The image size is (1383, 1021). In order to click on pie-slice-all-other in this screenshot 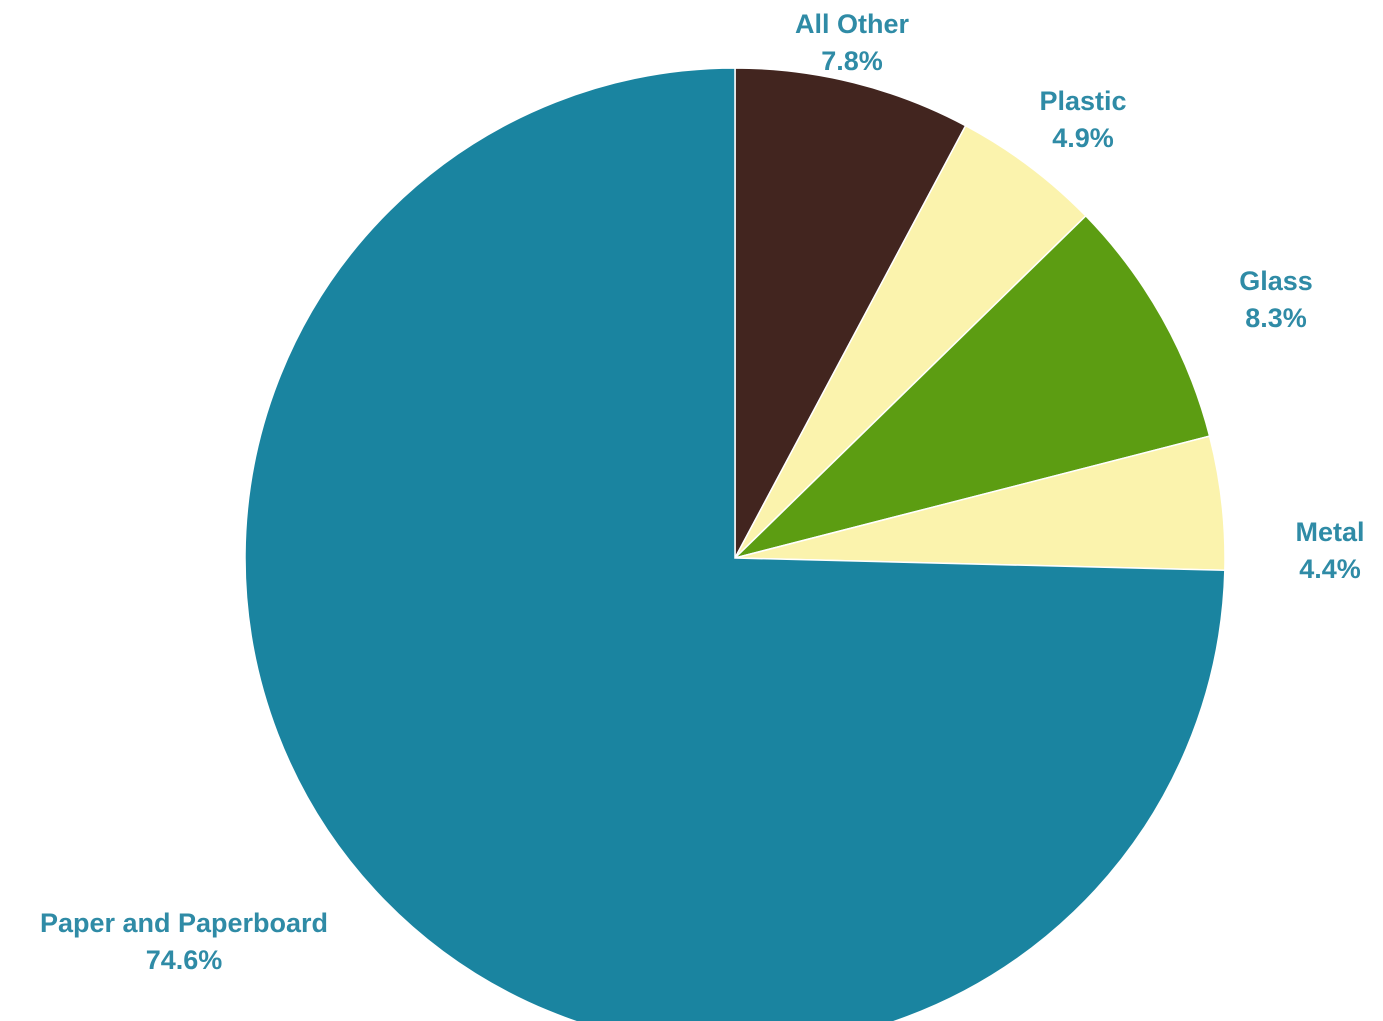, I will do `click(850, 313)`.